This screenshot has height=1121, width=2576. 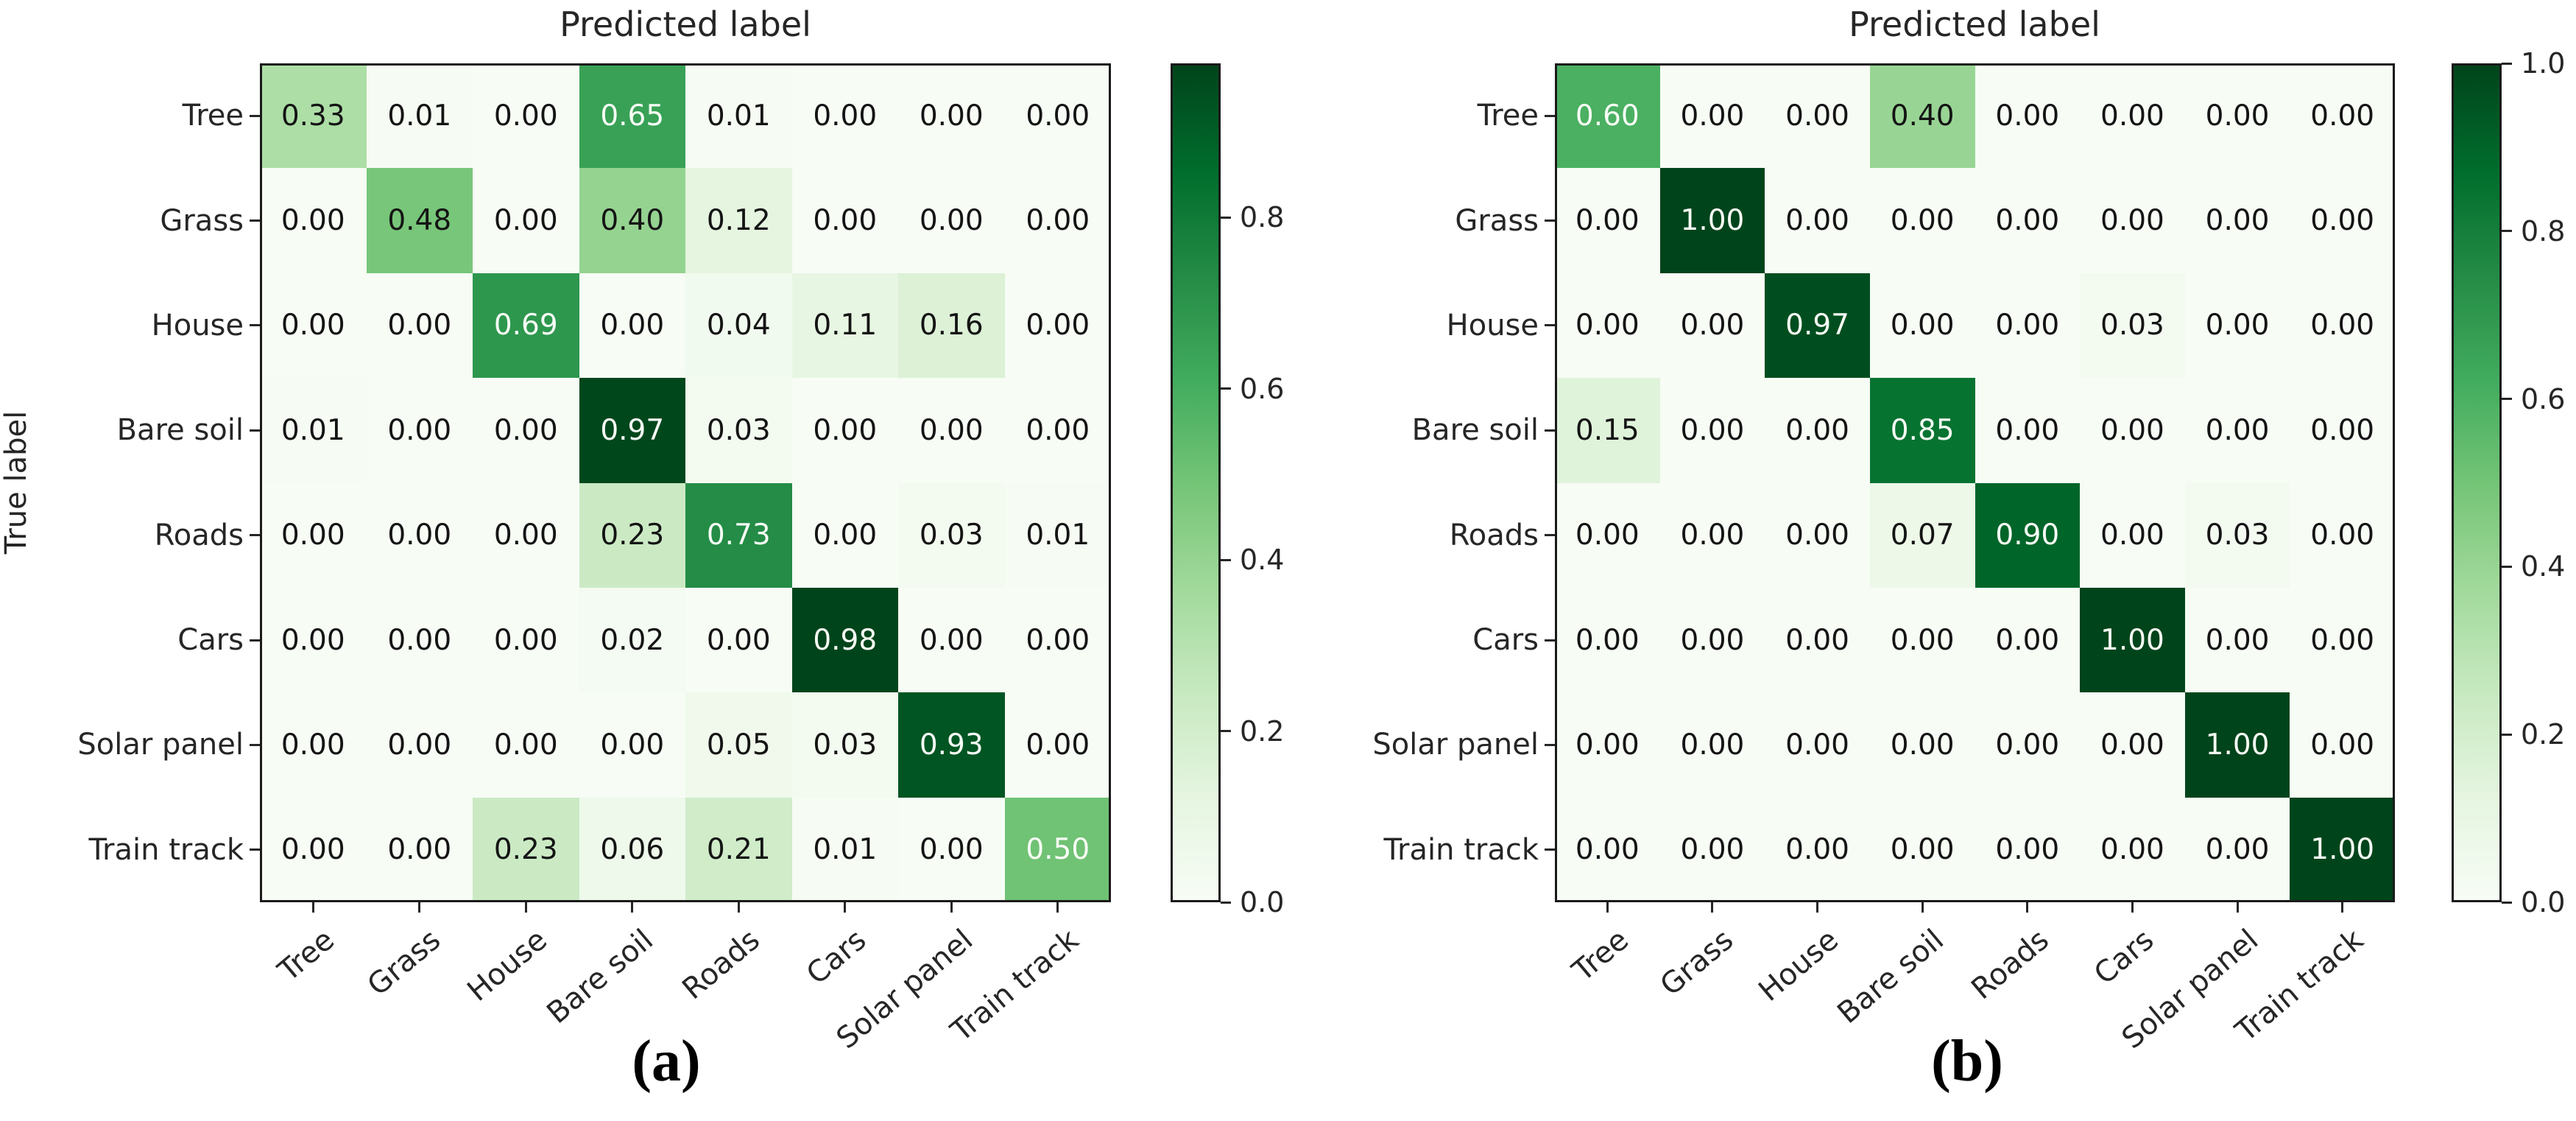 What do you see at coordinates (1922, 430) in the screenshot?
I see `matrix-cell: 0.85` at bounding box center [1922, 430].